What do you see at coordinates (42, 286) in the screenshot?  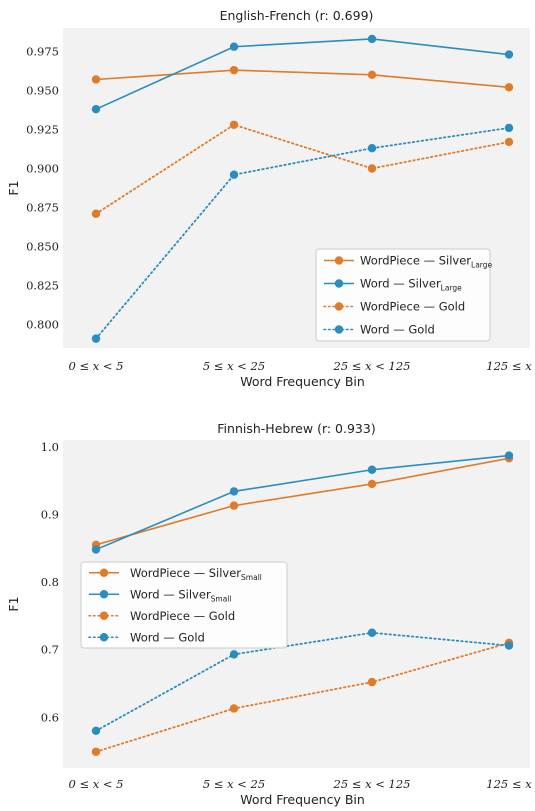 I see `y-tick-label: 0.825` at bounding box center [42, 286].